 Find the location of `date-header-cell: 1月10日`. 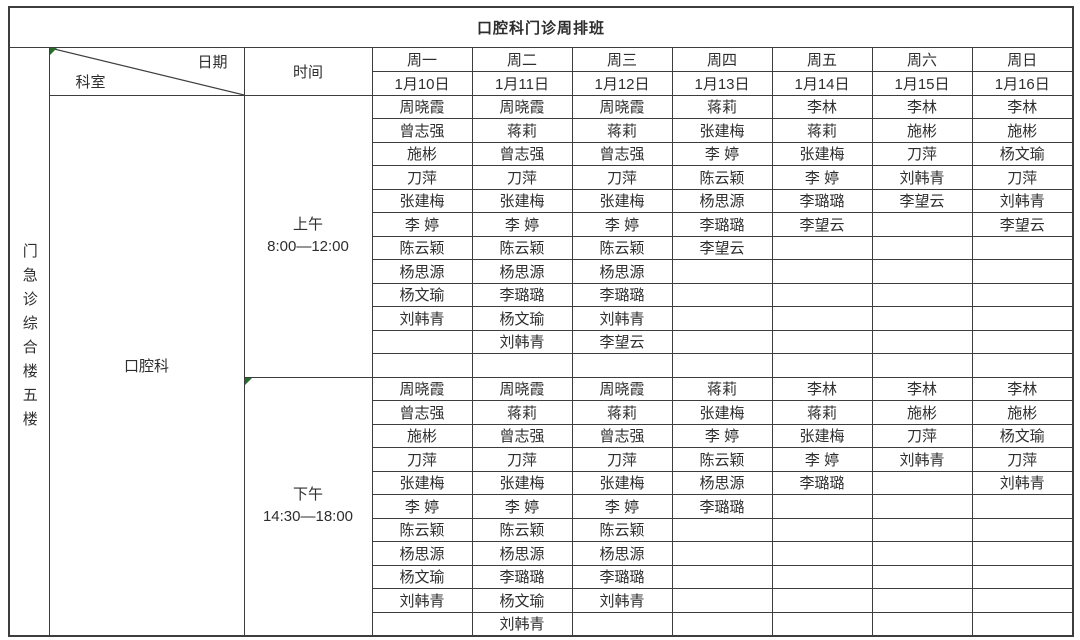

date-header-cell: 1月10日 is located at coordinates (422, 83).